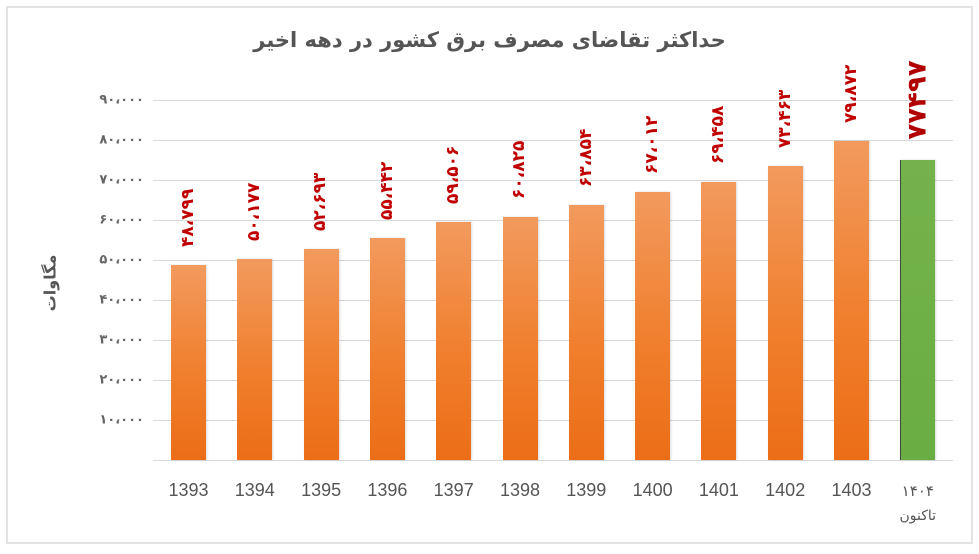 The image size is (979, 554). What do you see at coordinates (917, 491) in the screenshot?
I see `x-tick-label: ۱۴۰۴` at bounding box center [917, 491].